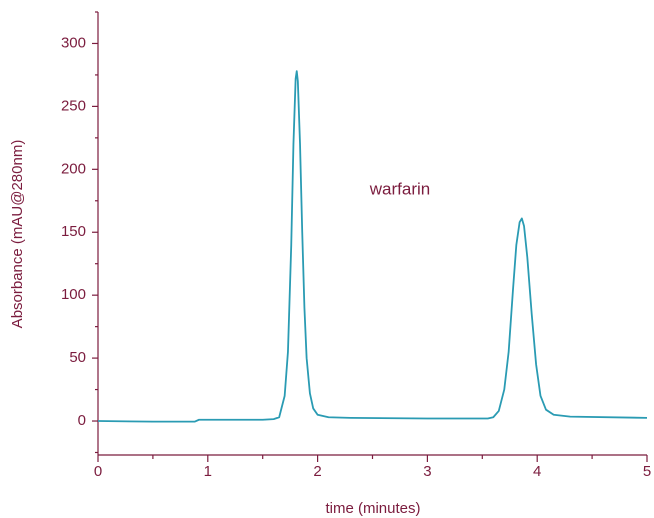 This screenshot has height=518, width=654. Describe the element at coordinates (73, 42) in the screenshot. I see `y-tick-label: 300` at that location.